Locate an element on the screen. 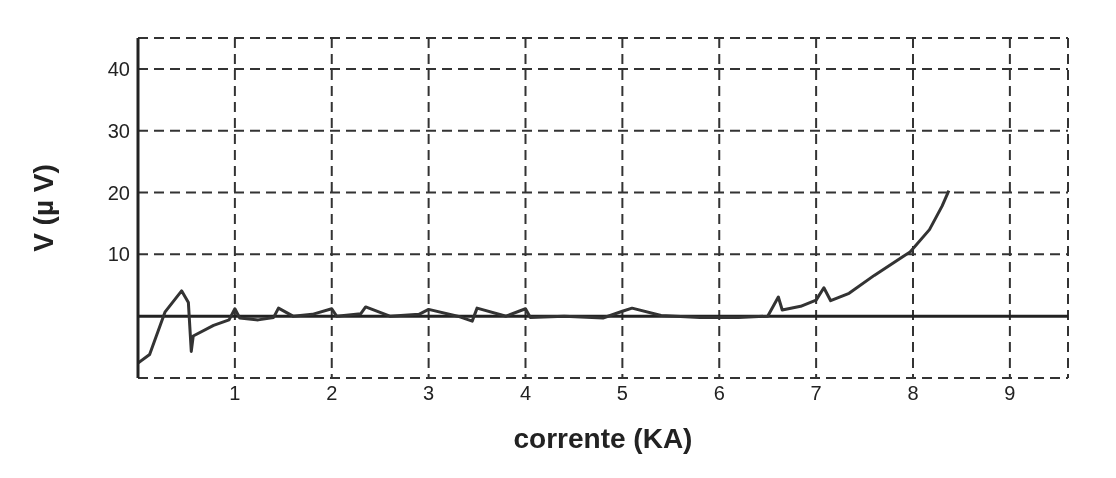 This screenshot has width=1116, height=478. x-tick-label: 9 is located at coordinates (1010, 393).